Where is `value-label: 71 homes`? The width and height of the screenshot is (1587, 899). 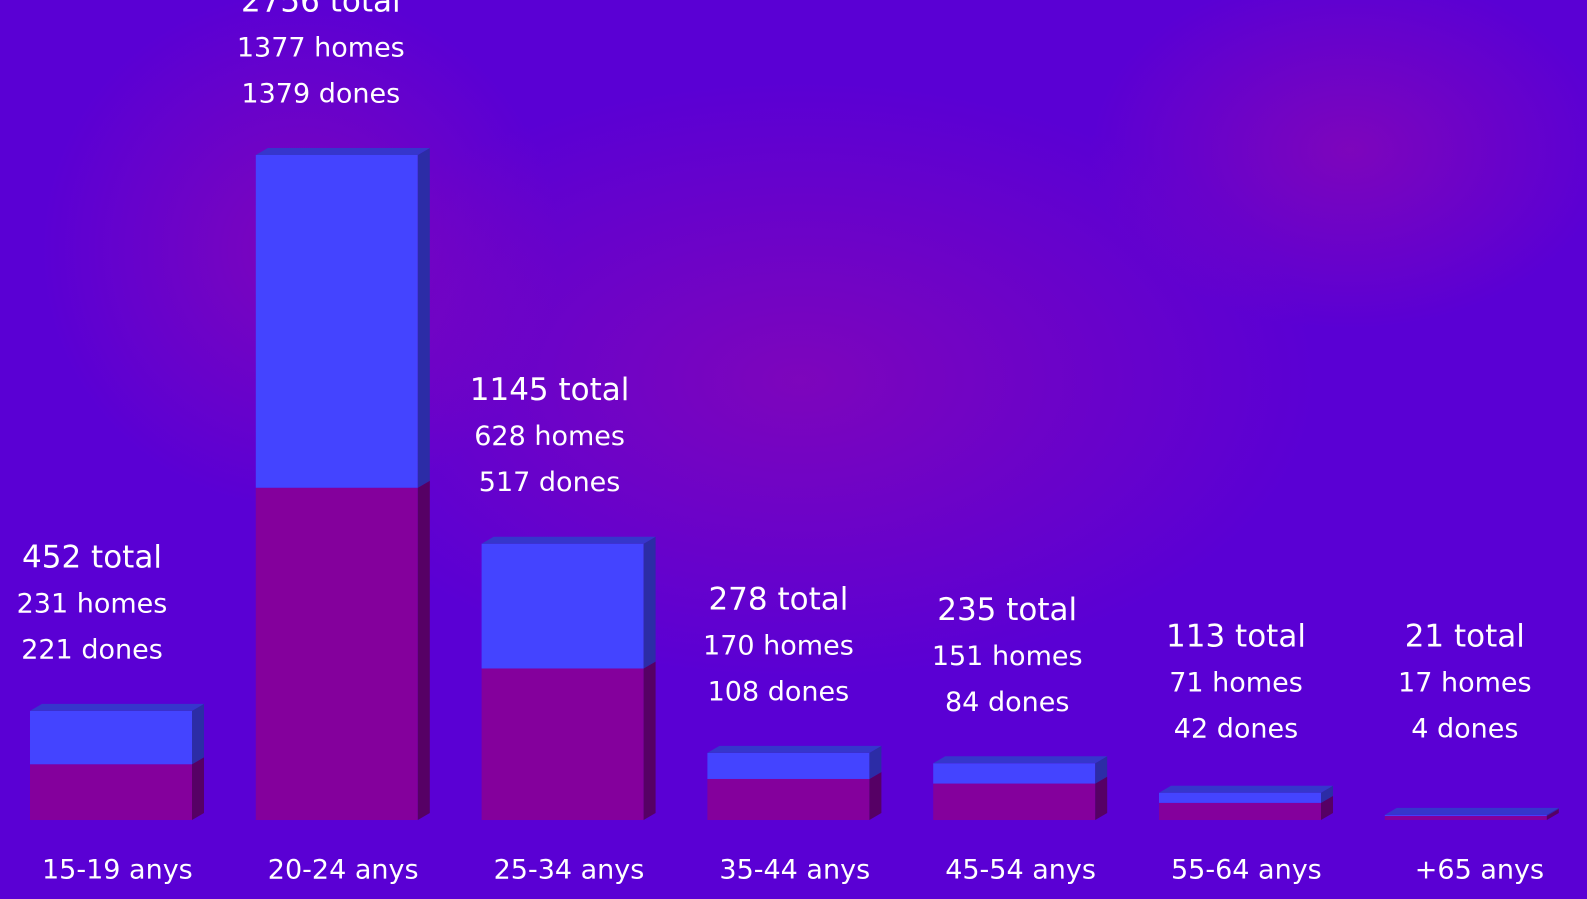 value-label: 71 homes is located at coordinates (1236, 683).